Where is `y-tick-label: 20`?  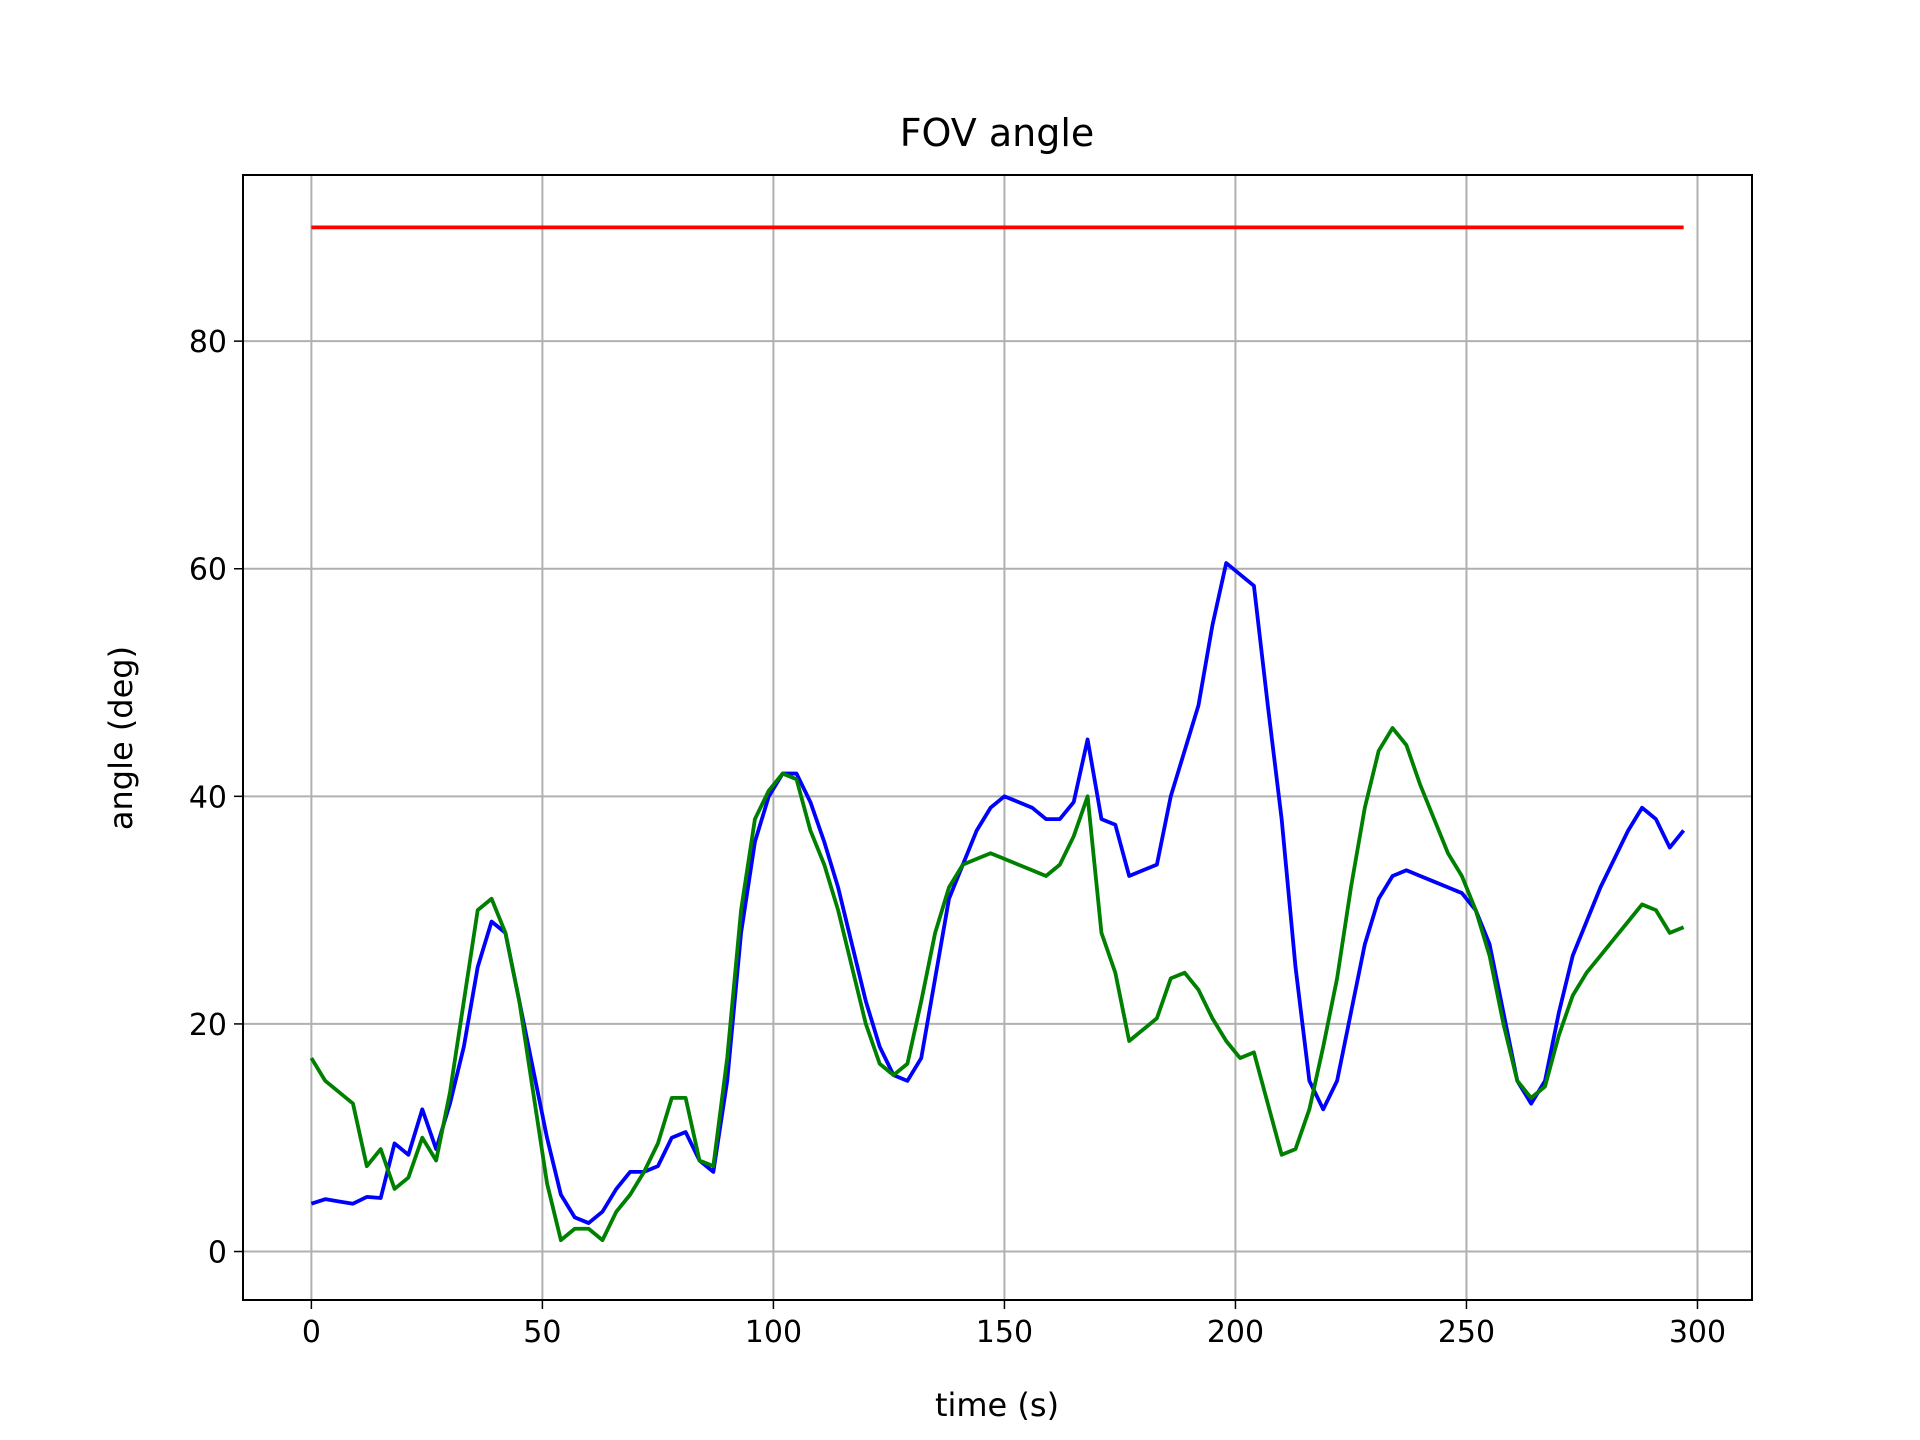
y-tick-label: 20 is located at coordinates (208, 1025).